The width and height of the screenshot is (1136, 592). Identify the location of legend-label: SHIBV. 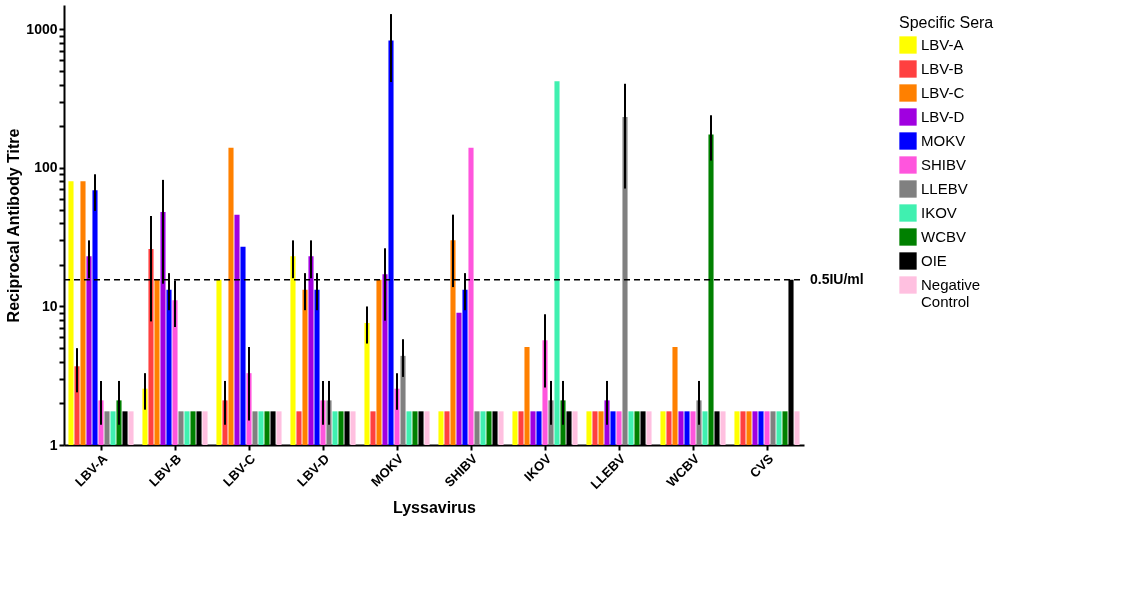
(944, 164).